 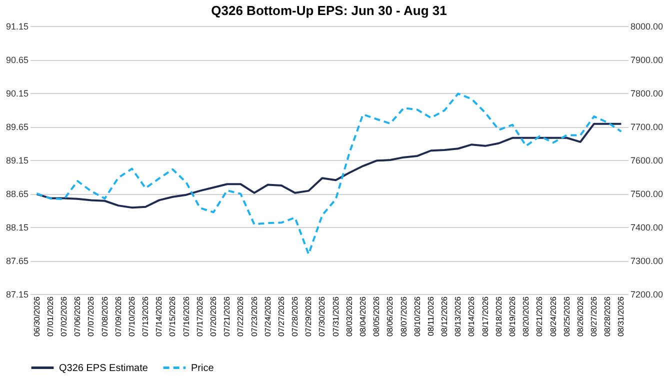 I want to click on x-tick-label: 07/21/2026, so click(x=227, y=316).